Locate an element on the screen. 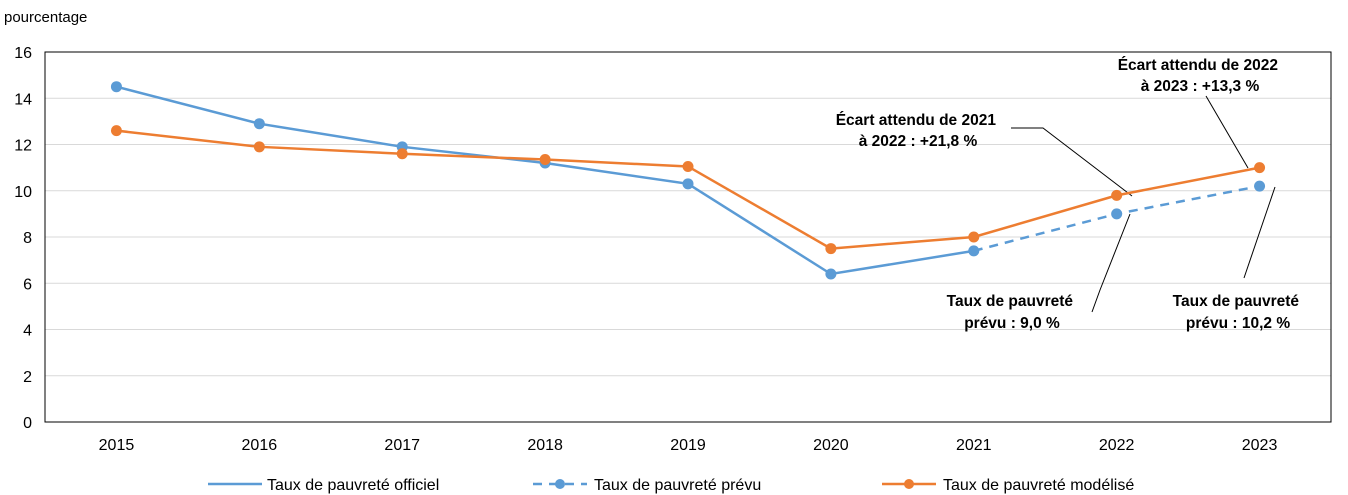 This screenshot has height=495, width=1348. y-tick-label-14: 14 is located at coordinates (23, 99).